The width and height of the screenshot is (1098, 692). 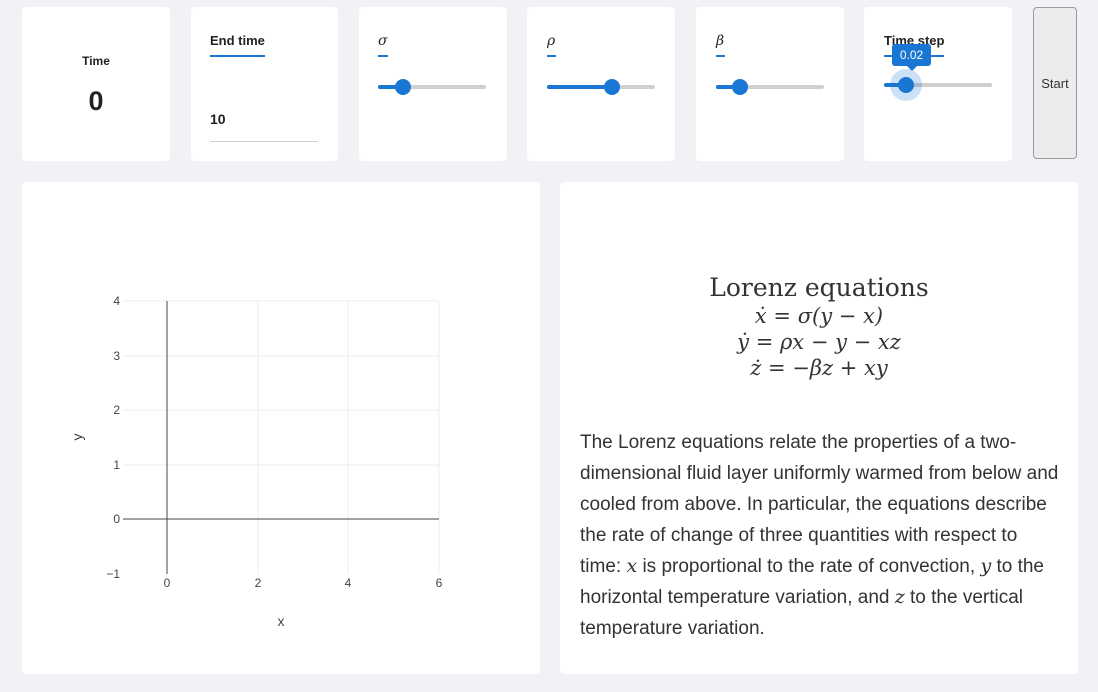 What do you see at coordinates (237, 56) in the screenshot?
I see `end-time-label-underline` at bounding box center [237, 56].